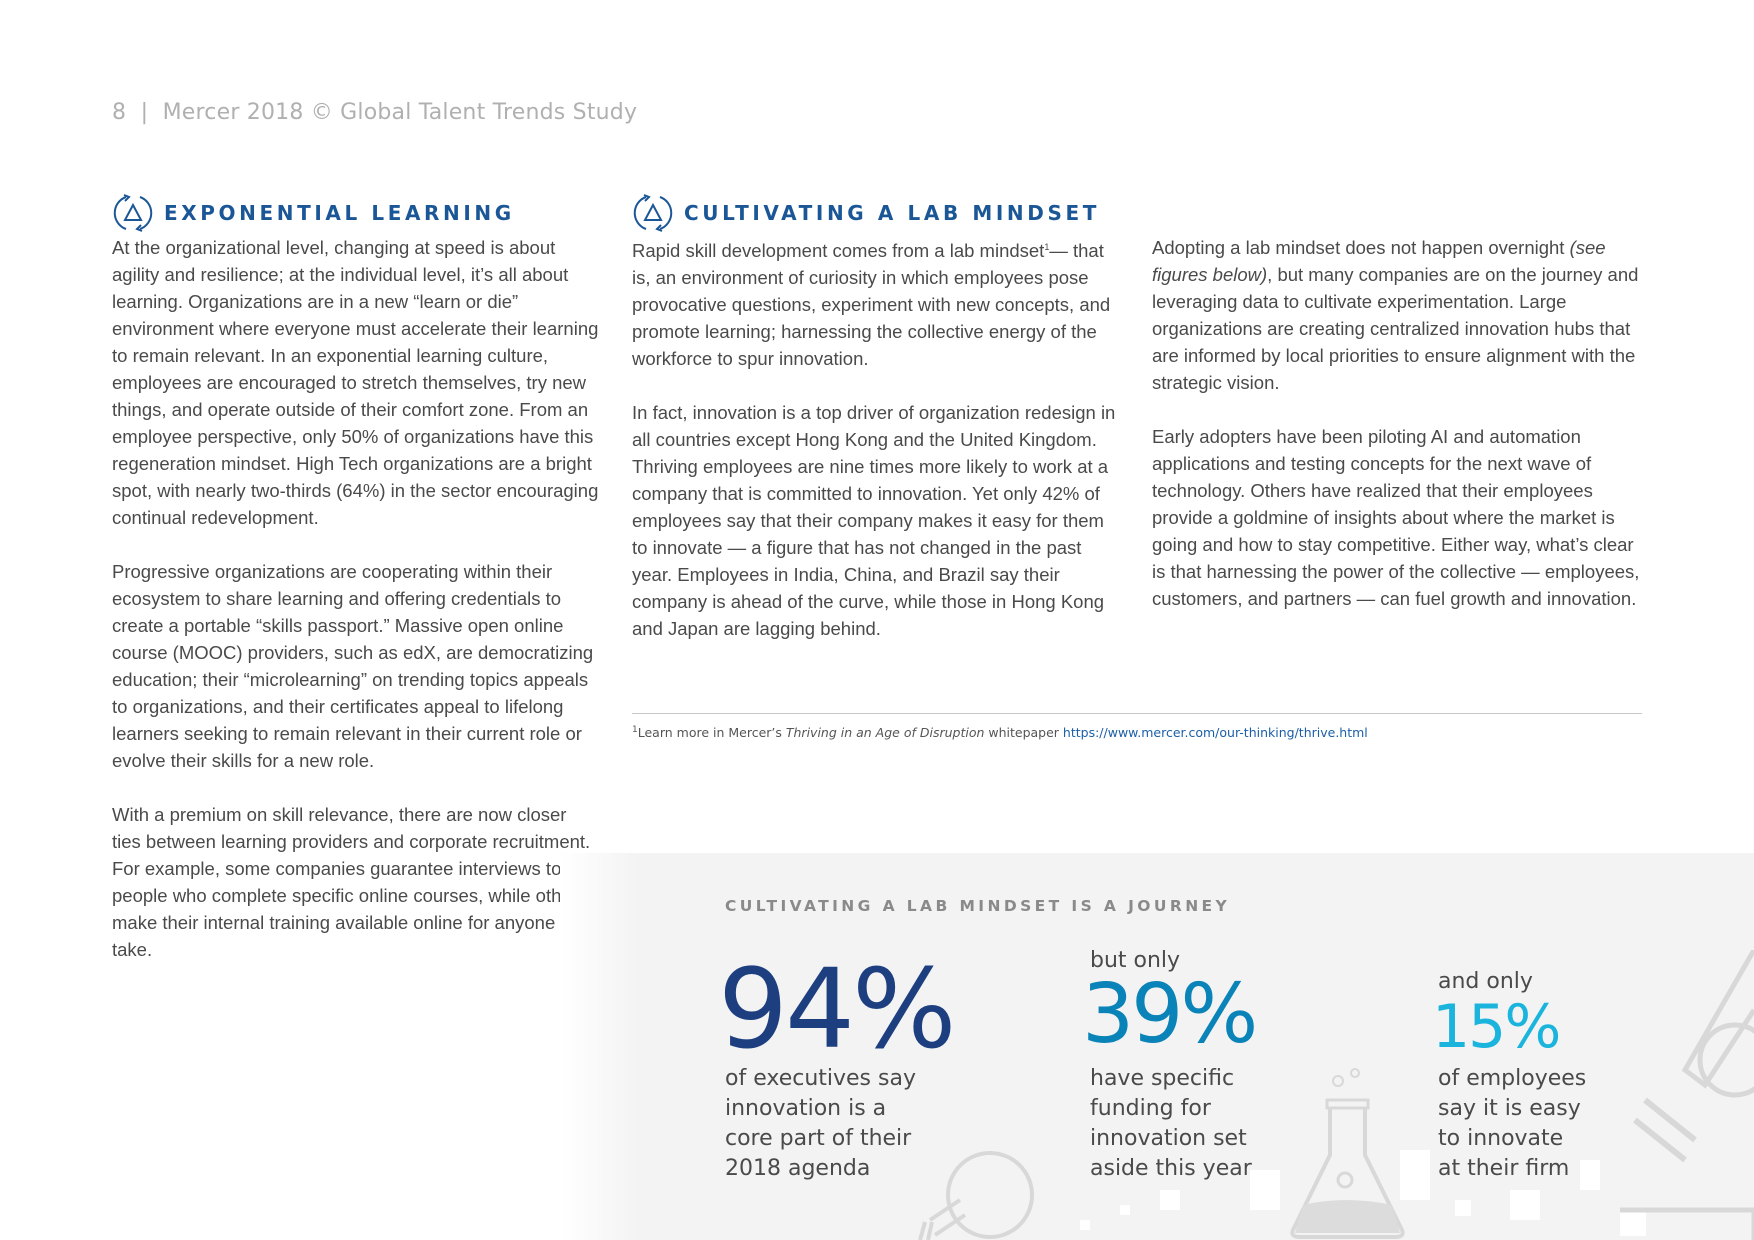 Image resolution: width=1754 pixels, height=1240 pixels. Describe the element at coordinates (1137, 713) in the screenshot. I see `footnote-divider` at that location.